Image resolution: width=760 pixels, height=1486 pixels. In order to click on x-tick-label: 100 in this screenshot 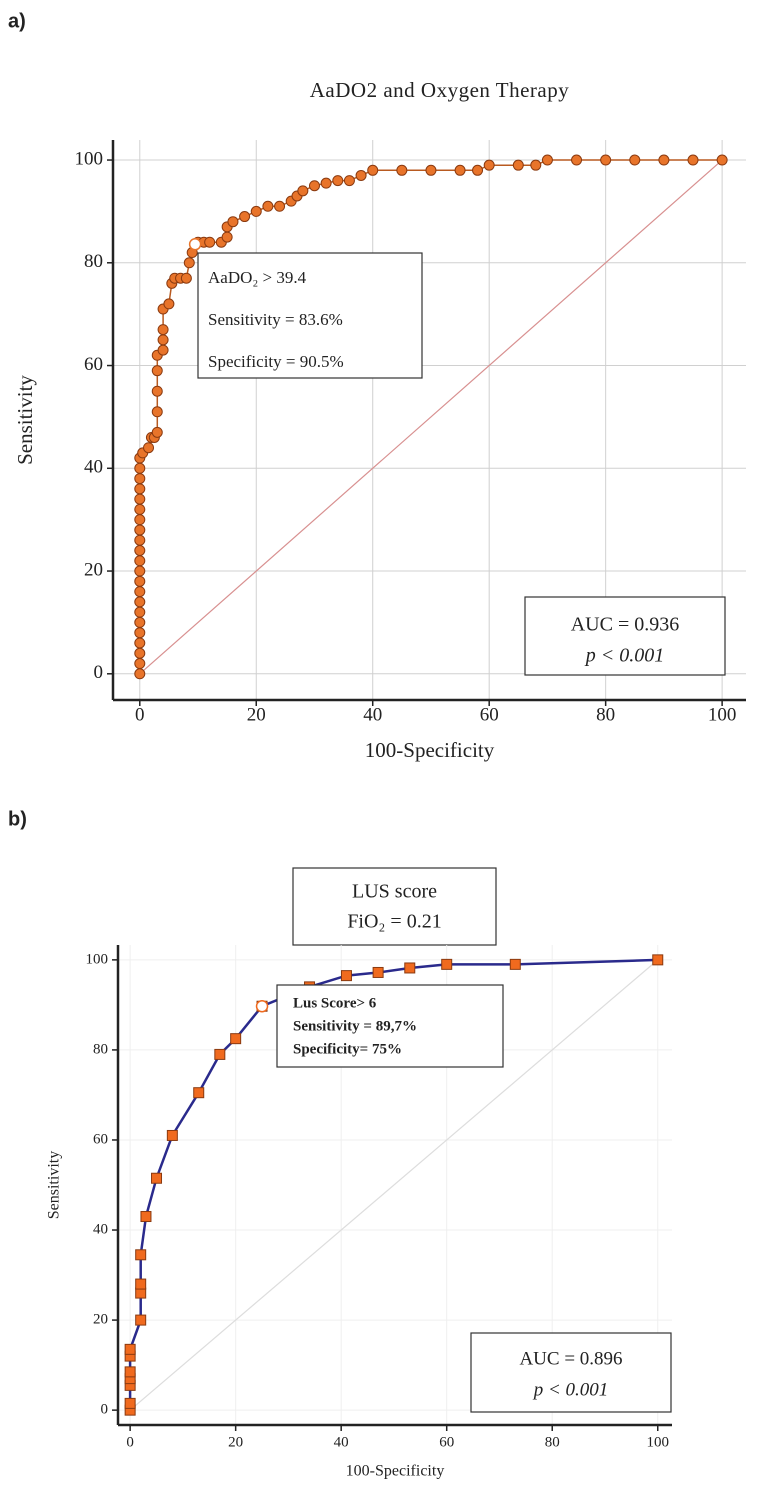, I will do `click(722, 714)`.